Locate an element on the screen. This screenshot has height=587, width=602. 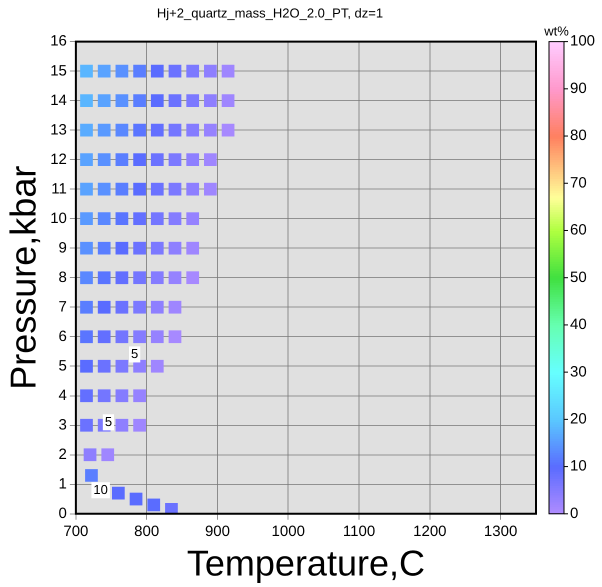
annotation: 10 is located at coordinates (100, 489).